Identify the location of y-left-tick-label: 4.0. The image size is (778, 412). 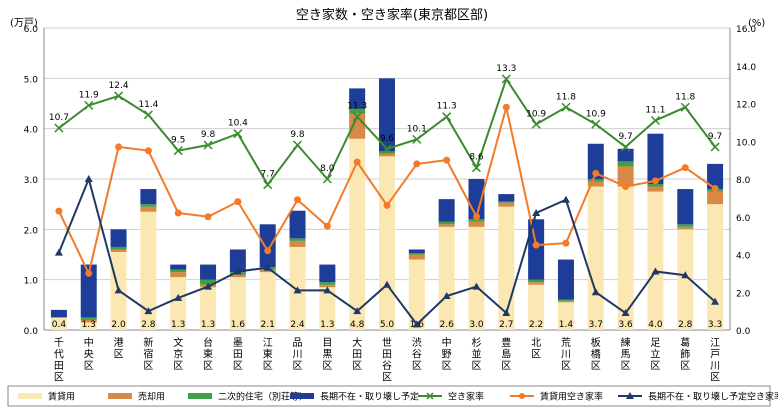
(31, 131).